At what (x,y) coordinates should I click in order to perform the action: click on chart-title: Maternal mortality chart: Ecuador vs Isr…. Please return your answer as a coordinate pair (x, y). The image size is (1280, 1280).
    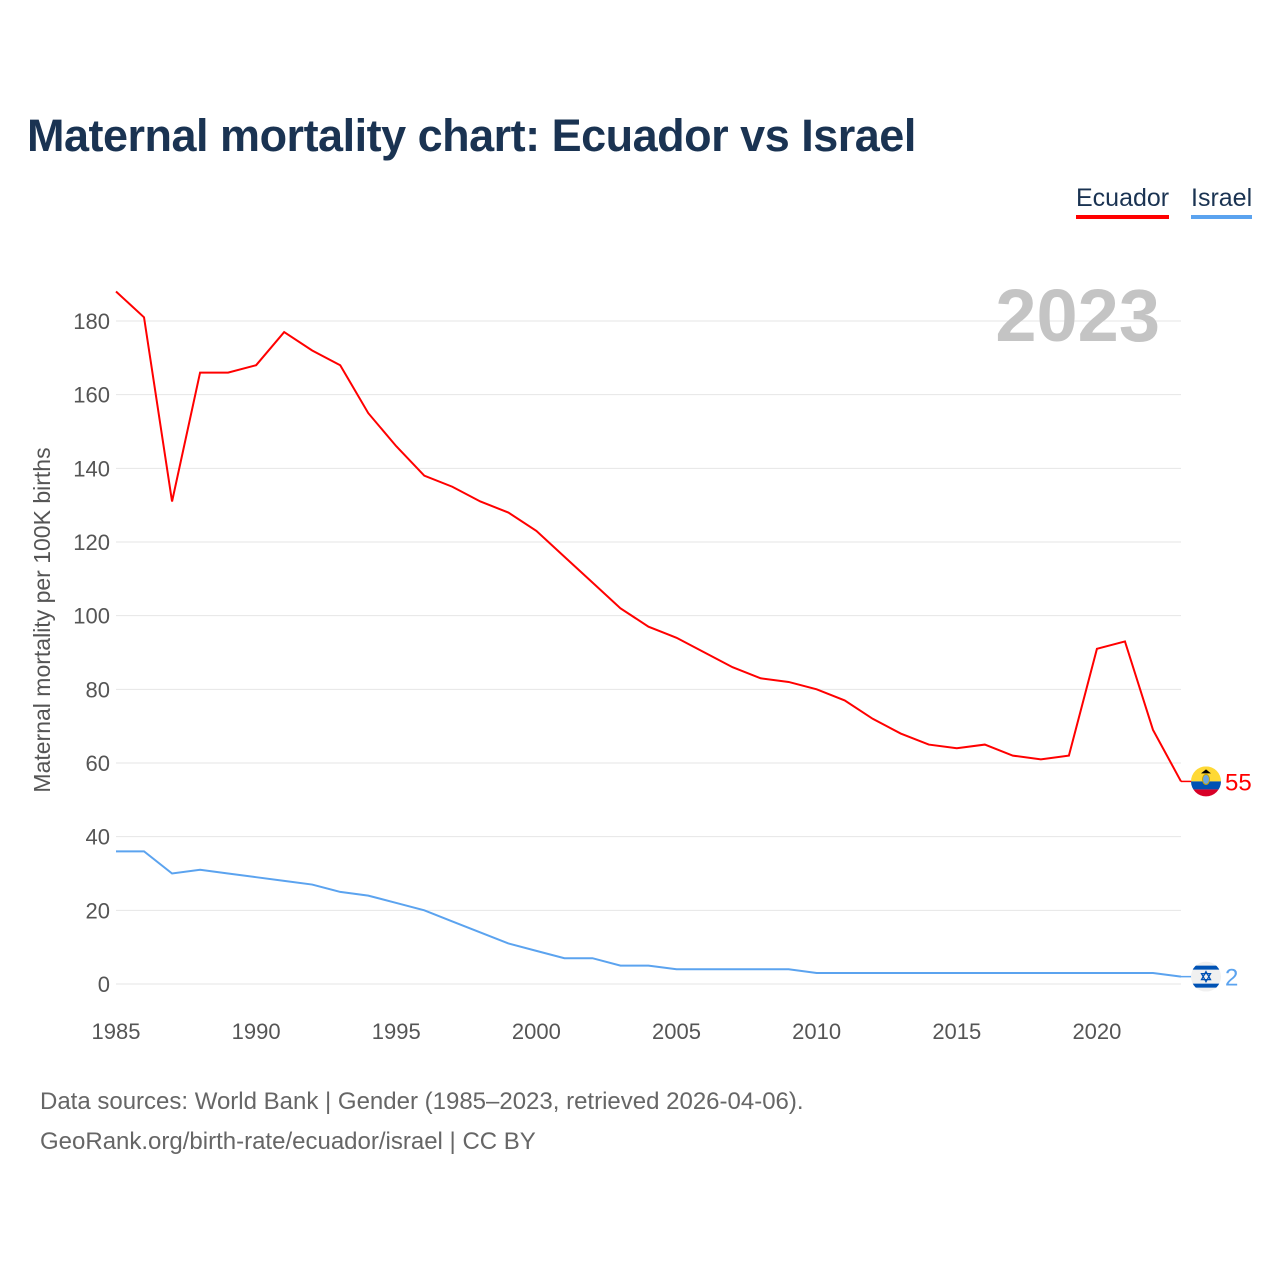
    Looking at the image, I should click on (471, 135).